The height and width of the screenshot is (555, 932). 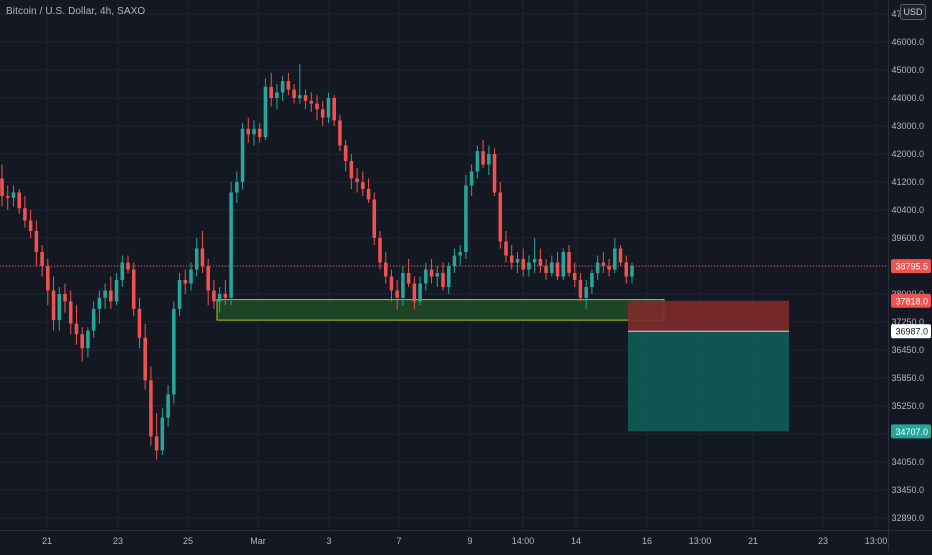 What do you see at coordinates (907, 350) in the screenshot?
I see `y-tick-label: 36450.0` at bounding box center [907, 350].